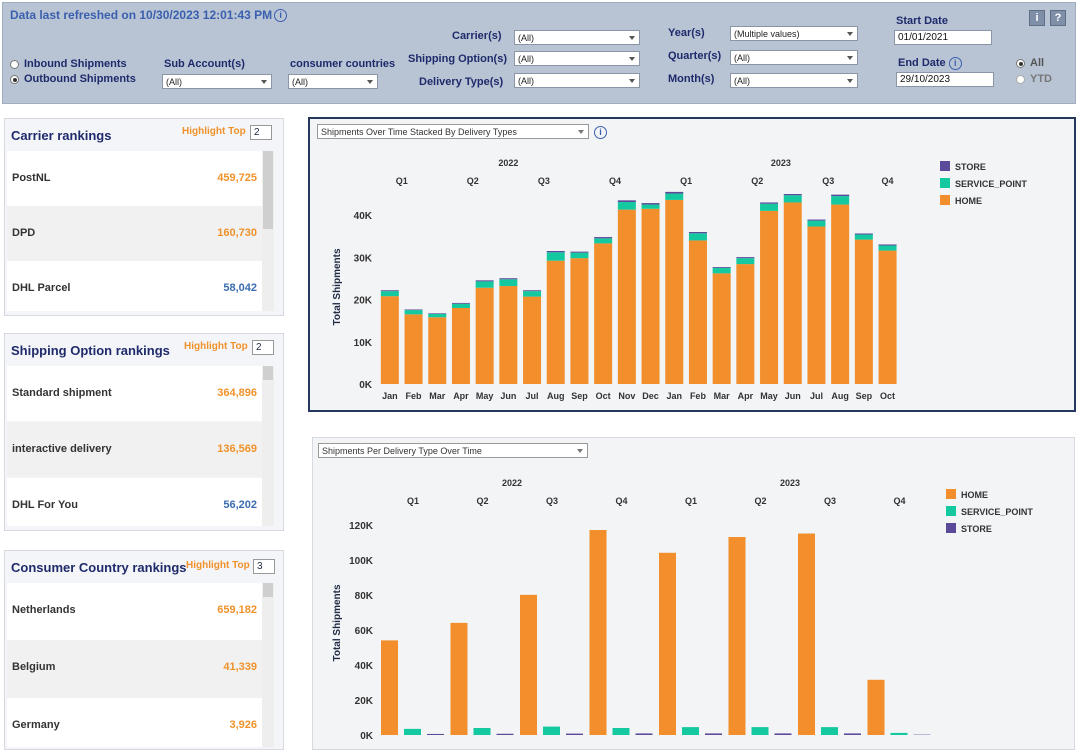  Describe the element at coordinates (366, 385) in the screenshot. I see `y-tick-label: 0K` at that location.